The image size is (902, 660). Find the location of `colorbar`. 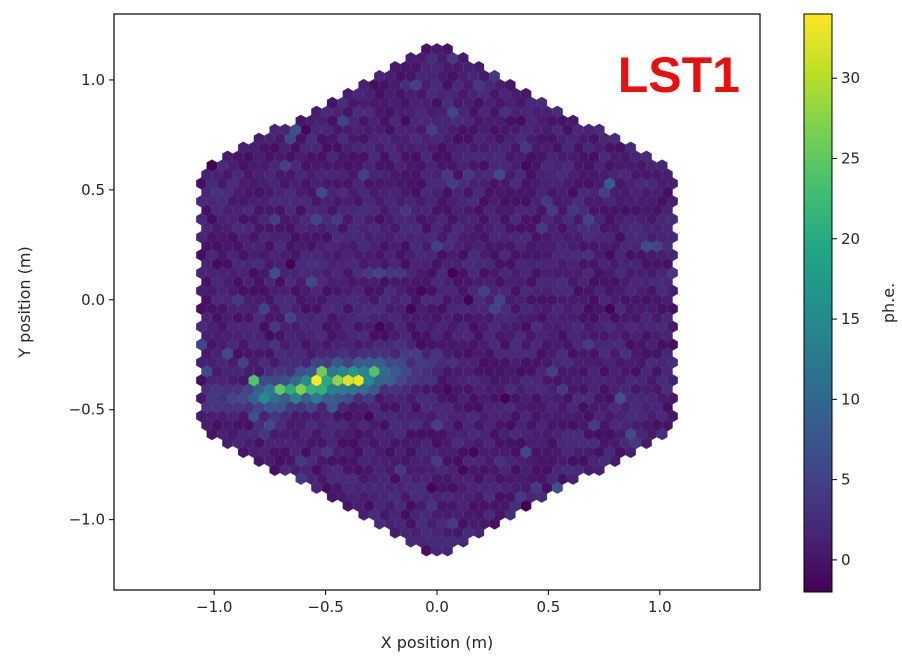

colorbar is located at coordinates (818, 303).